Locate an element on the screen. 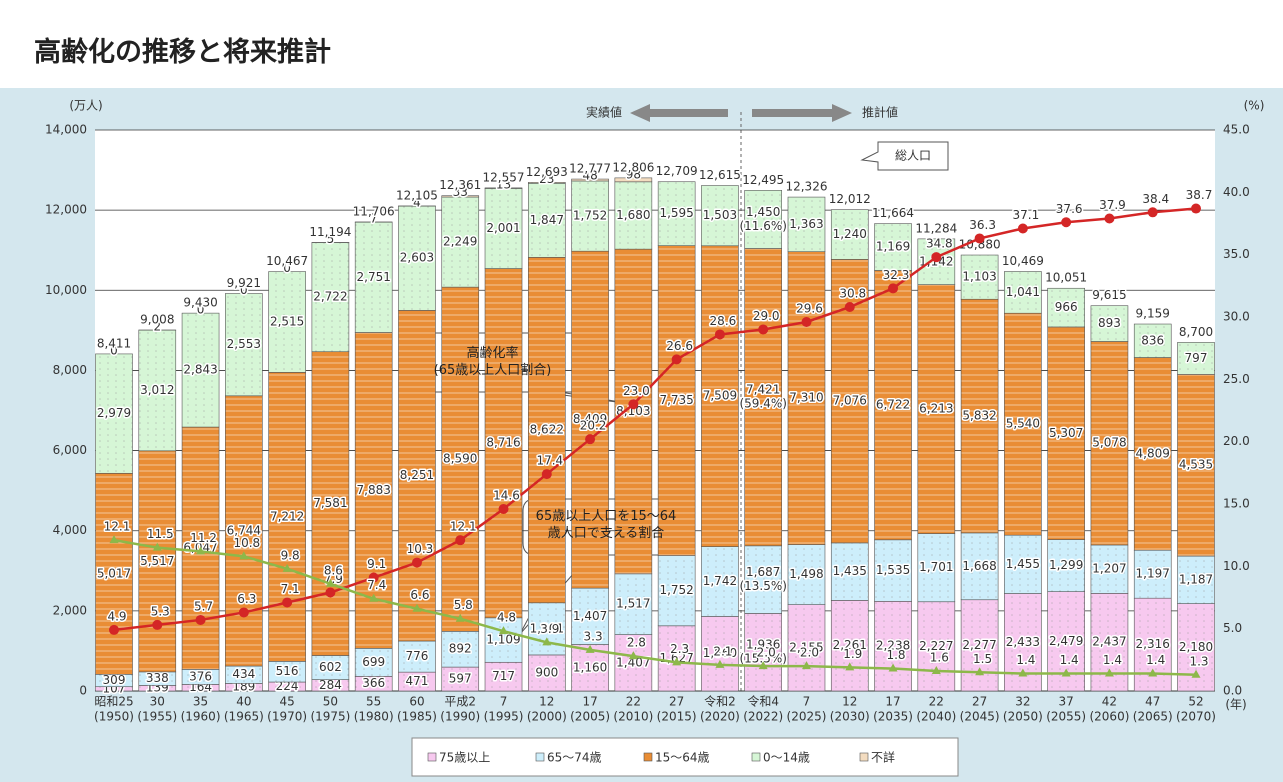  line-label: 8.6 is located at coordinates (333, 570).